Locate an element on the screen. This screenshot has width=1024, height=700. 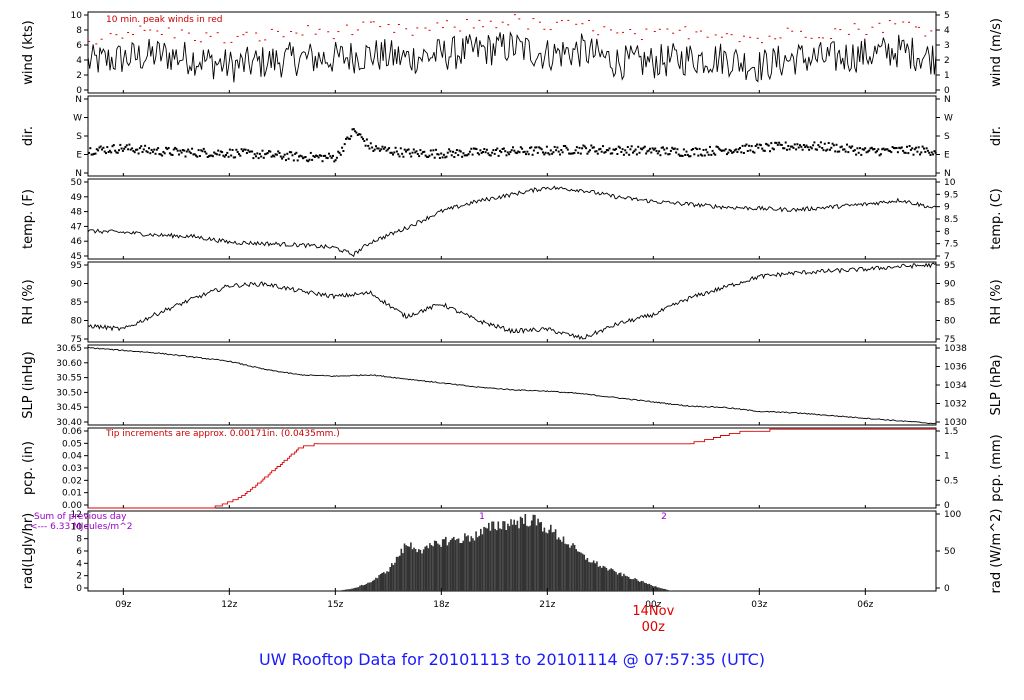
ytick-label-slp: 30.45 is located at coordinates (69, 408).